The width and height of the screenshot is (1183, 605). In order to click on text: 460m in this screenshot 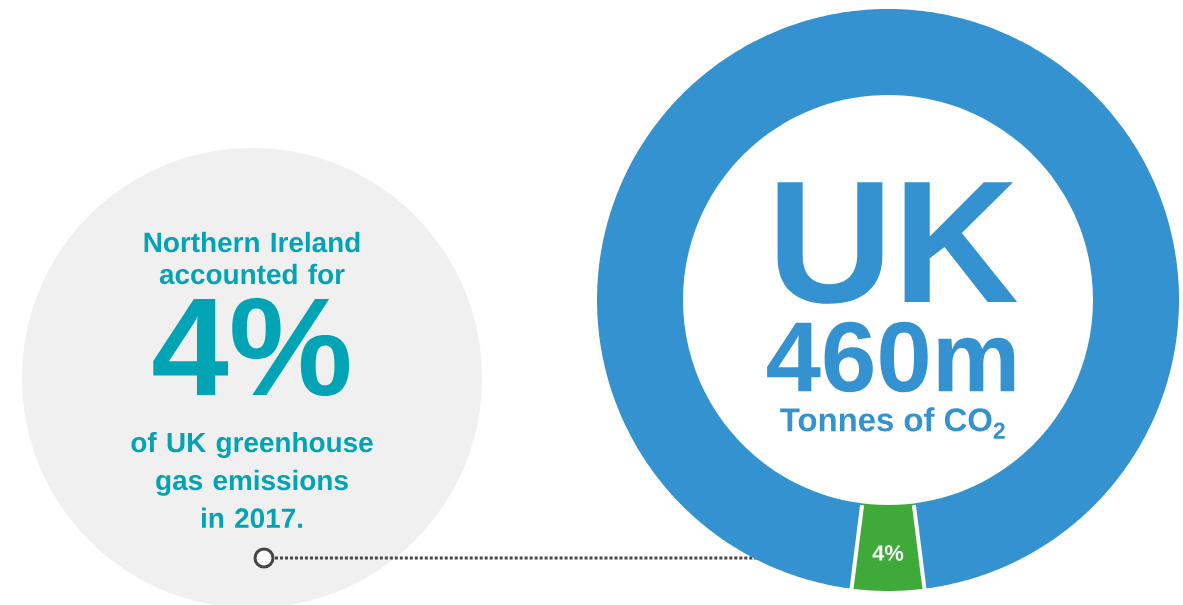, I will do `click(891, 357)`.